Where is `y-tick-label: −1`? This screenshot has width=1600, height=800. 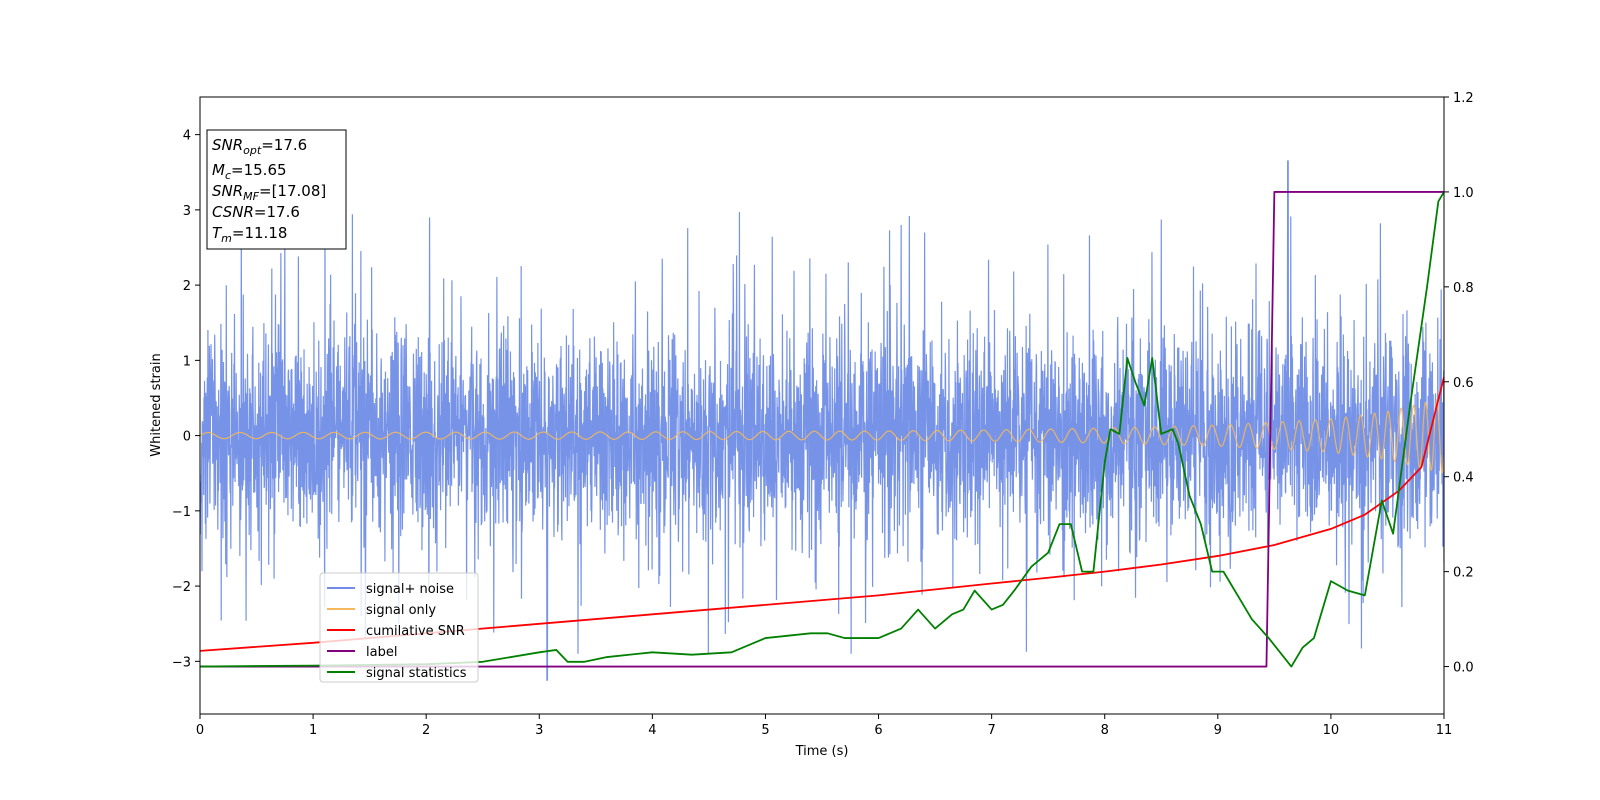
y-tick-label: −1 is located at coordinates (181, 512).